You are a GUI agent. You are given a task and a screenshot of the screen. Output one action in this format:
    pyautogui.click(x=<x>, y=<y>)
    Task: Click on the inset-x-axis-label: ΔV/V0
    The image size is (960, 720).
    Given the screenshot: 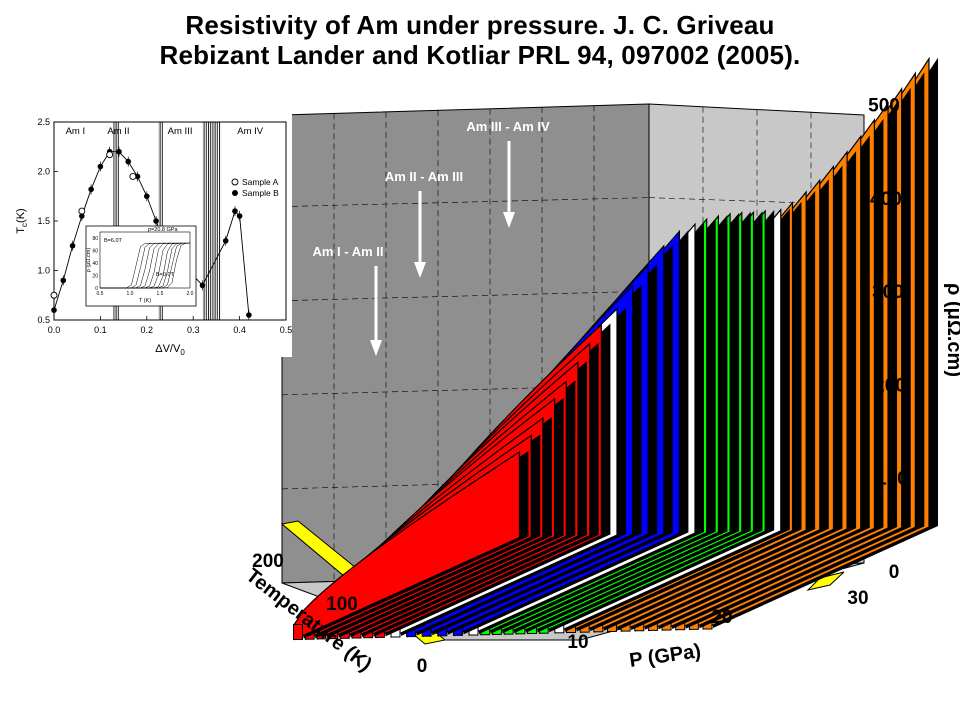 What is the action you would take?
    pyautogui.click(x=170, y=350)
    